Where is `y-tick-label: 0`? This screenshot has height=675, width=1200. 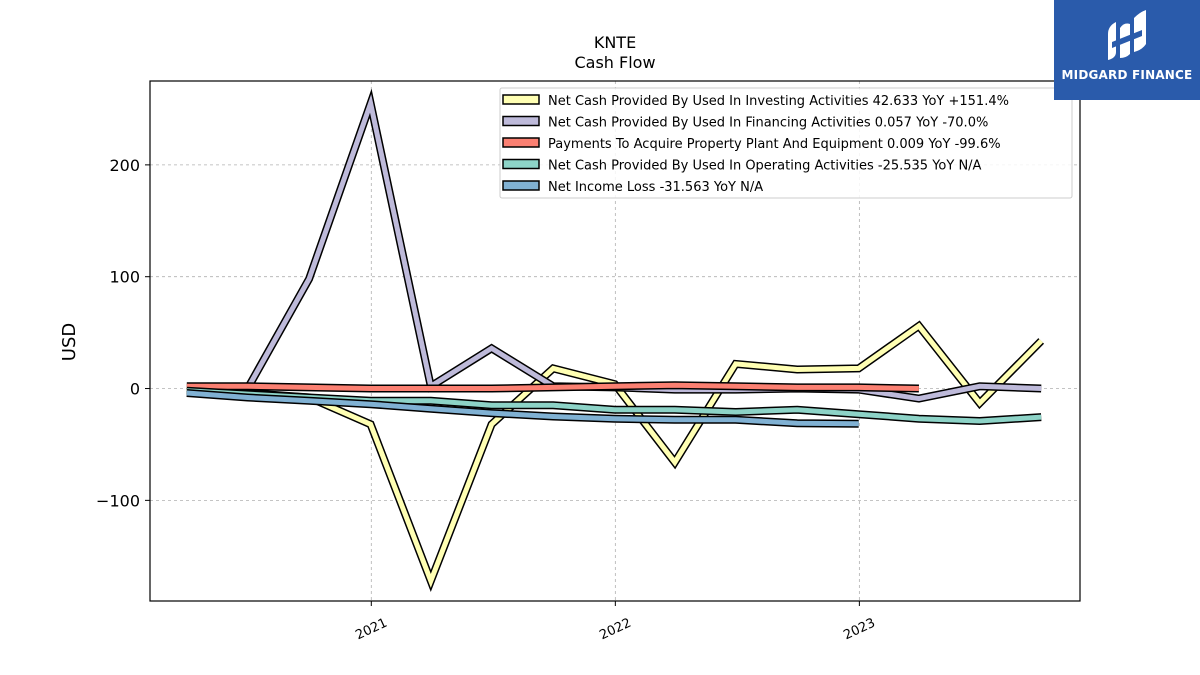
y-tick-label: 0 is located at coordinates (135, 389).